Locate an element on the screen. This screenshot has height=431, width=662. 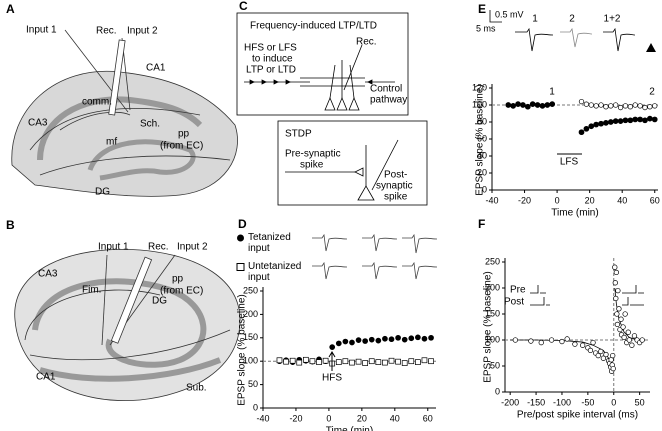
diagram-label: Sch. is located at coordinates (150, 124).